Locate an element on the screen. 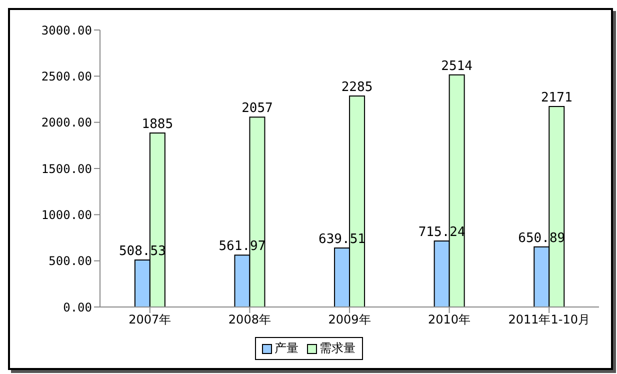 This screenshot has height=374, width=617. y-tick-label: 0.00 is located at coordinates (77, 307).